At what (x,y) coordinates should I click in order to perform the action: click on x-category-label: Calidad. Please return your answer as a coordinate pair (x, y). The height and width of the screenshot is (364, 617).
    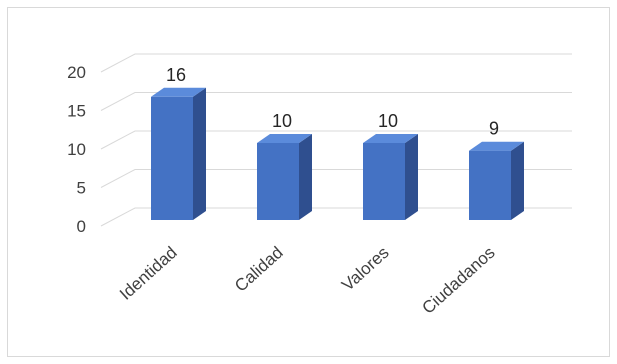
    Looking at the image, I should click on (259, 269).